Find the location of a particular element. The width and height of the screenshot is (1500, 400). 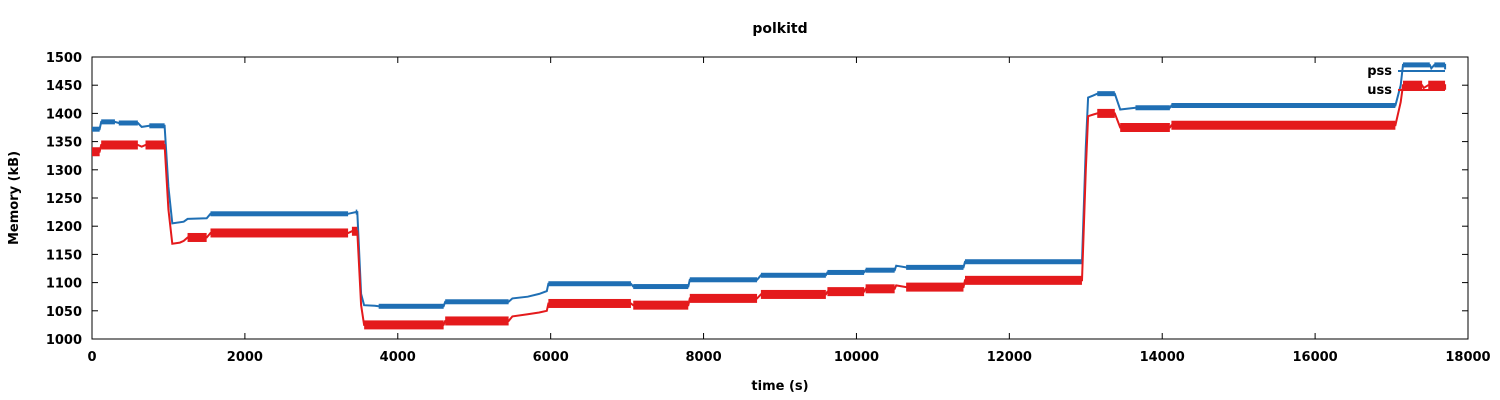

x-tick-label: 16000 is located at coordinates (1314, 357).